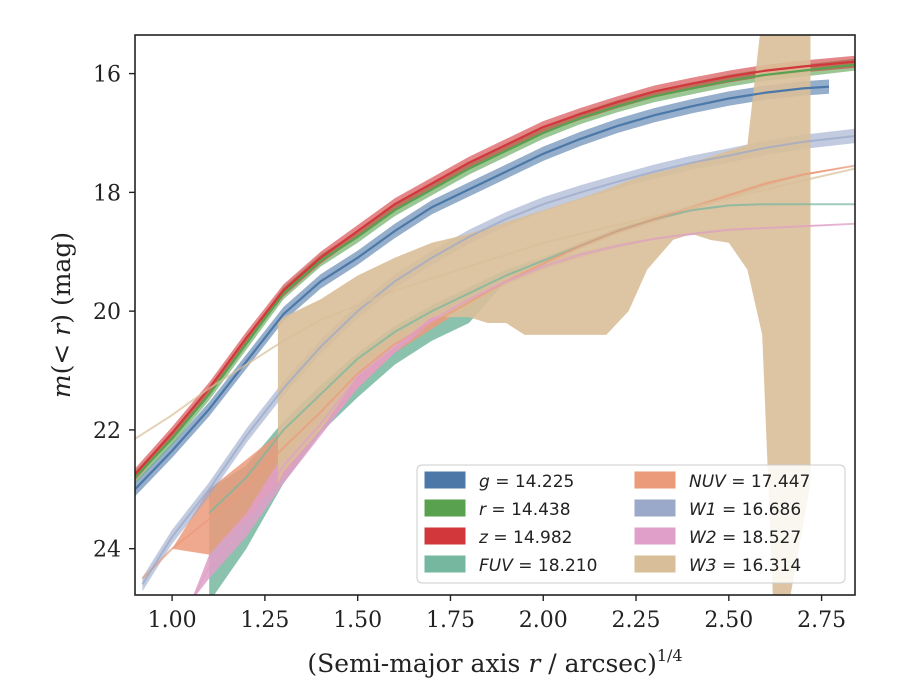 Image resolution: width=900 pixels, height=700 pixels. What do you see at coordinates (745, 538) in the screenshot?
I see `legend-label: W2 = 18.527` at bounding box center [745, 538].